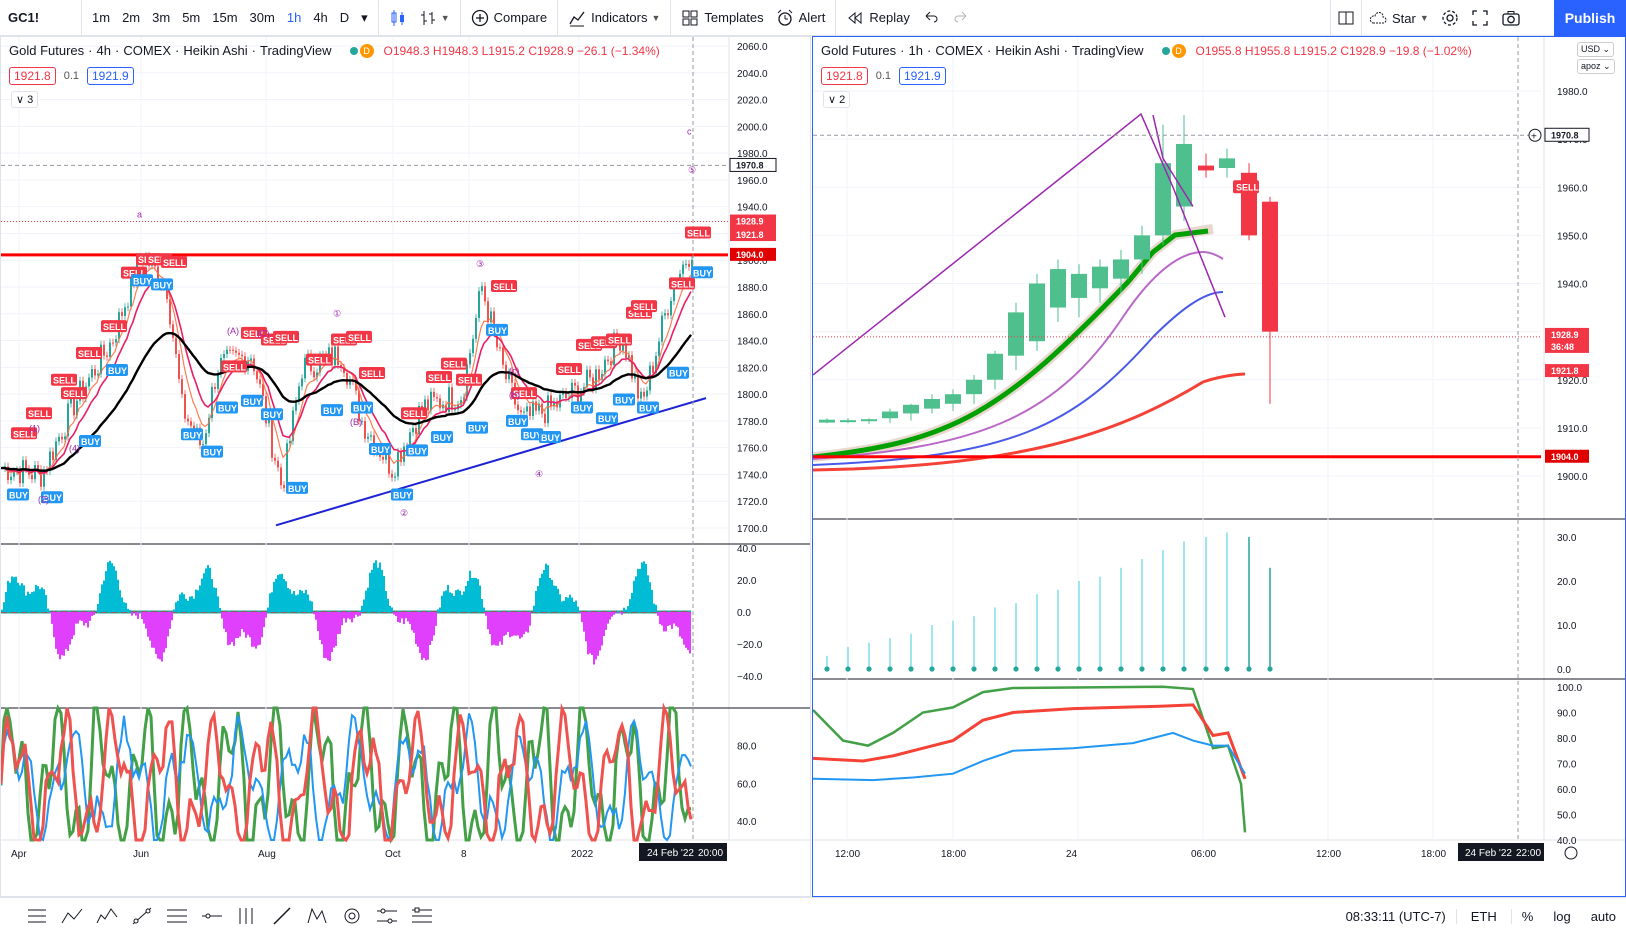 This screenshot has width=1626, height=933. What do you see at coordinates (387, 916) in the screenshot?
I see `measure-tool` at bounding box center [387, 916].